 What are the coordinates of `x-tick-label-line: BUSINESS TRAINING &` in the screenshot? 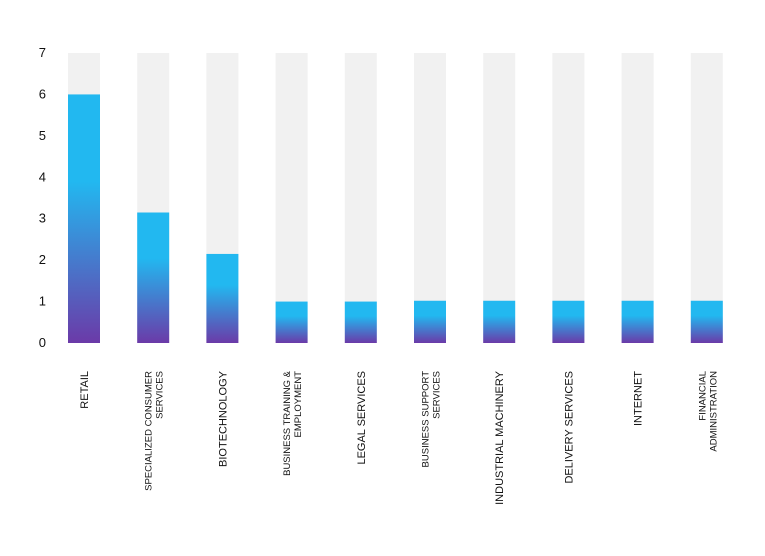 It's located at (287, 423).